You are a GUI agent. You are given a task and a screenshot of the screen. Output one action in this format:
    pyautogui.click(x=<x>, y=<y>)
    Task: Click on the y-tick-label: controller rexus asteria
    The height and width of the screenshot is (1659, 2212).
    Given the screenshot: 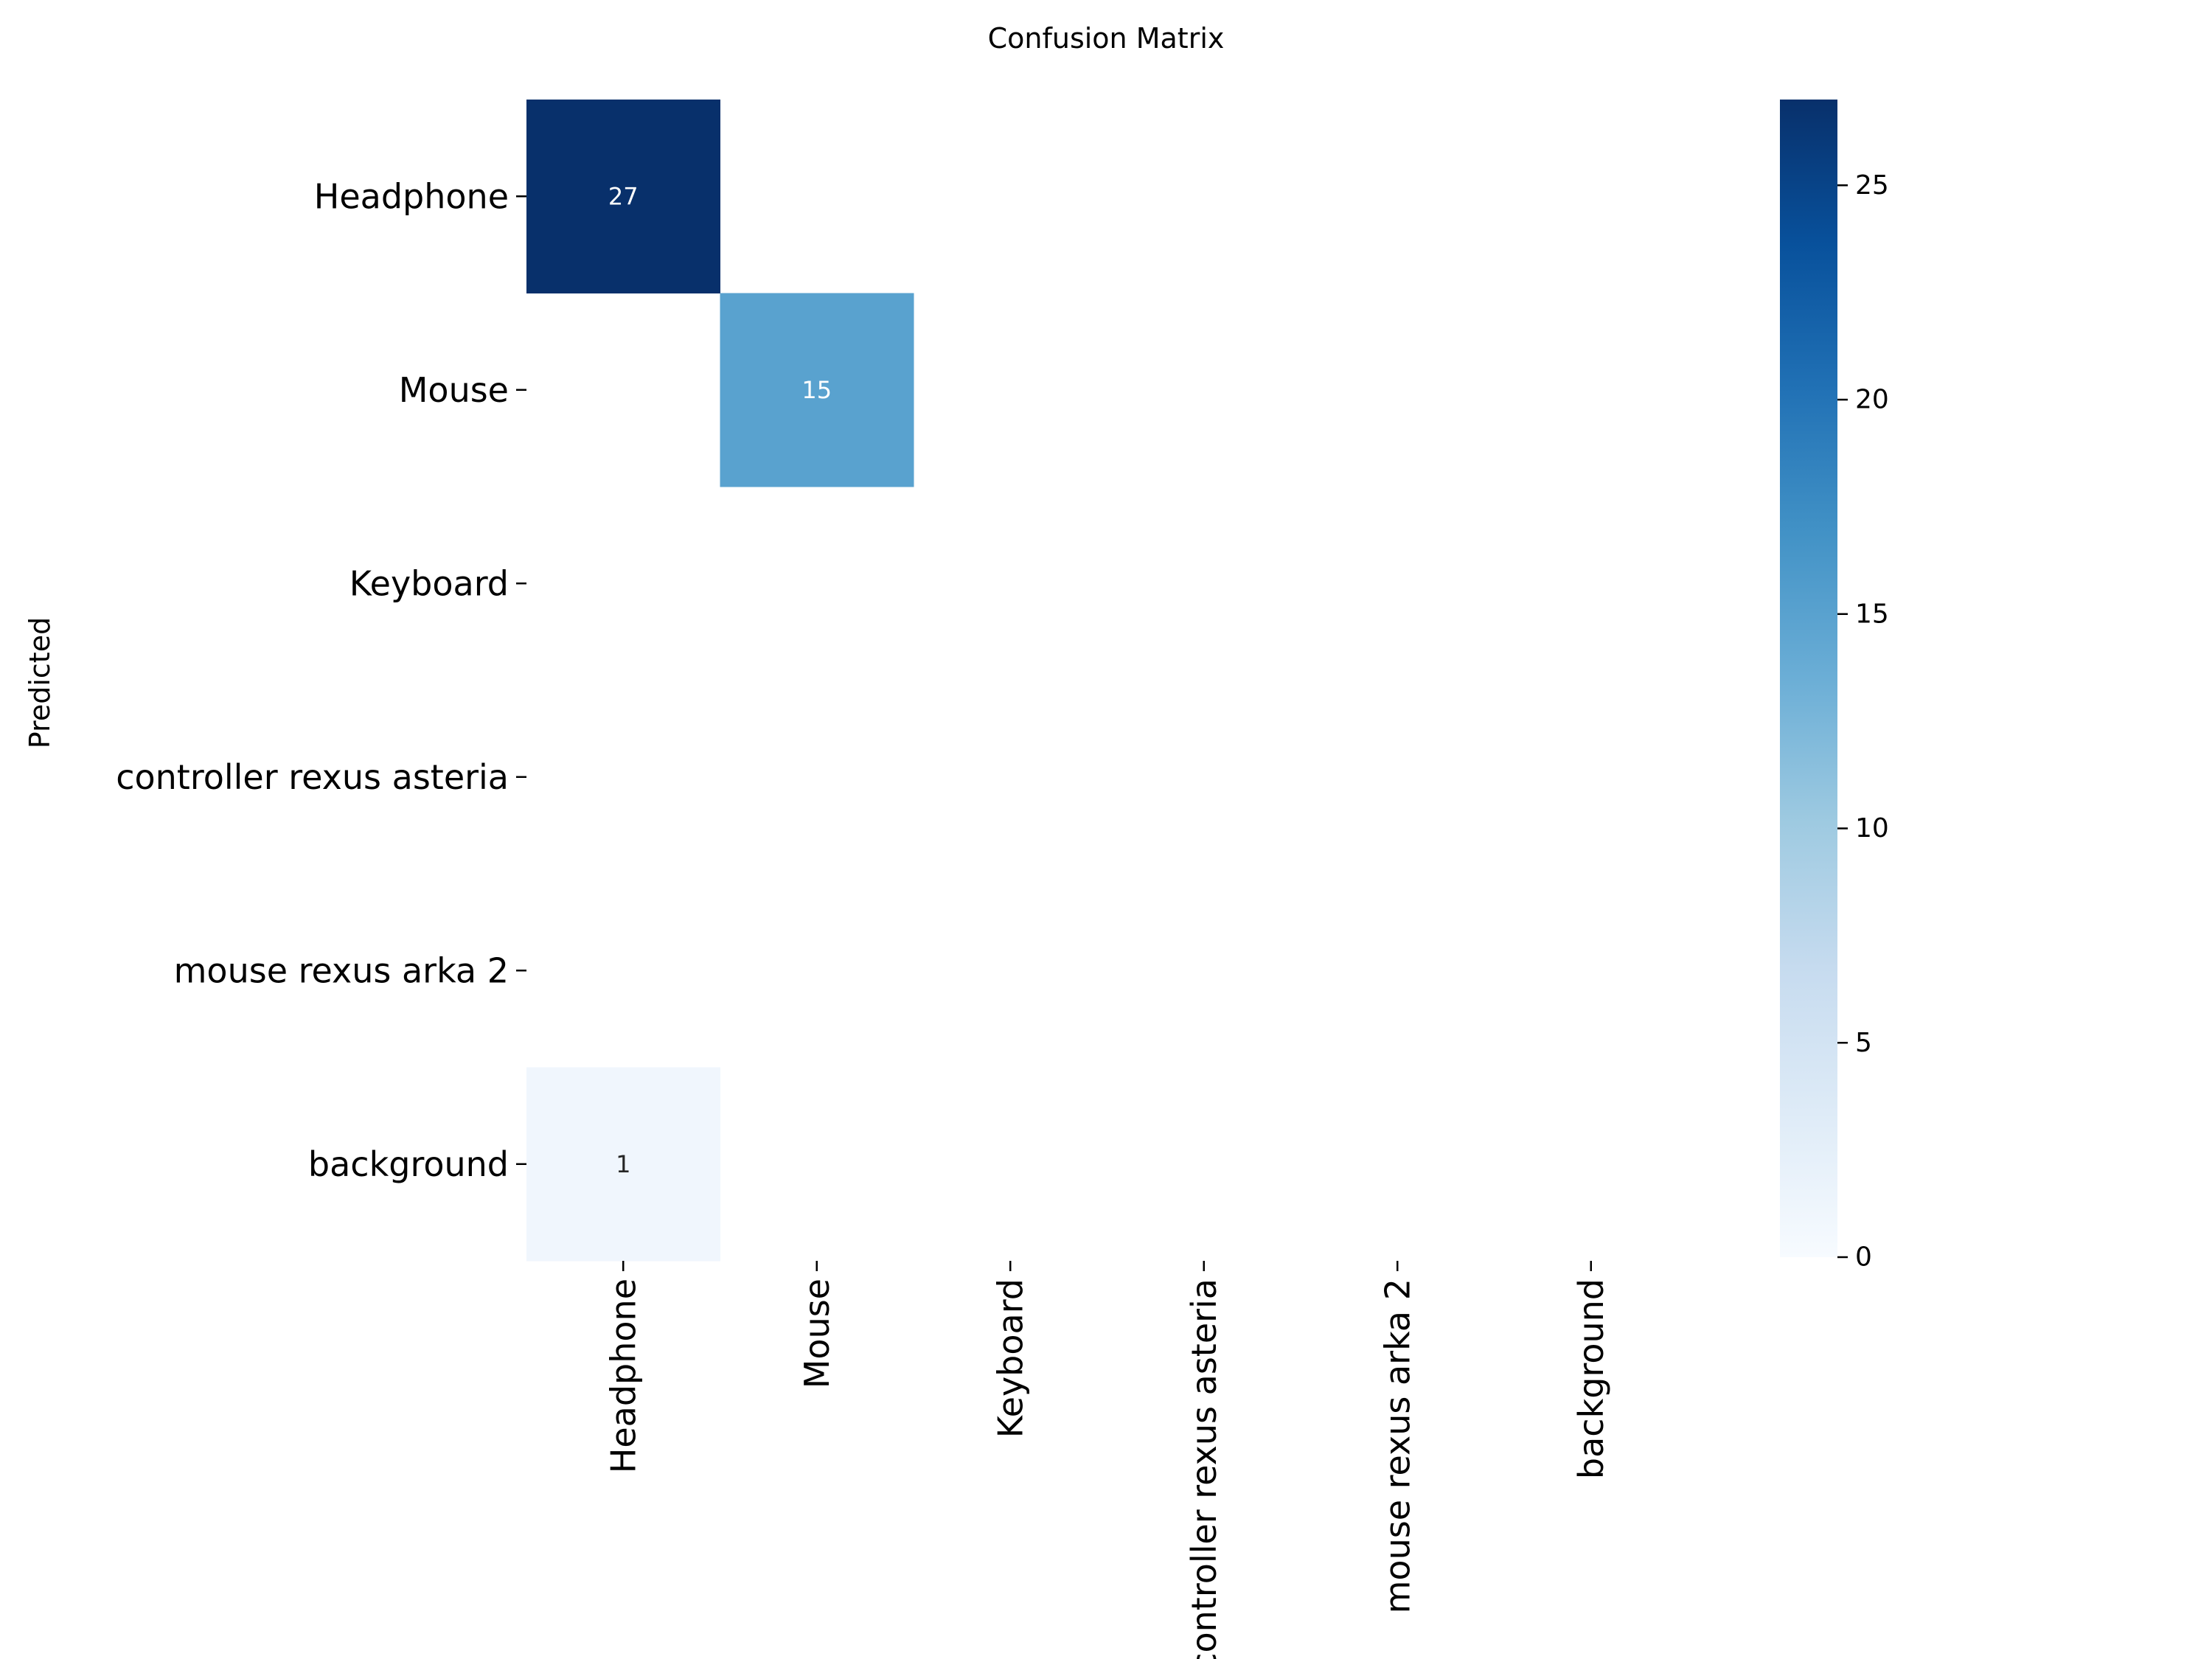 What is the action you would take?
    pyautogui.click(x=312, y=777)
    